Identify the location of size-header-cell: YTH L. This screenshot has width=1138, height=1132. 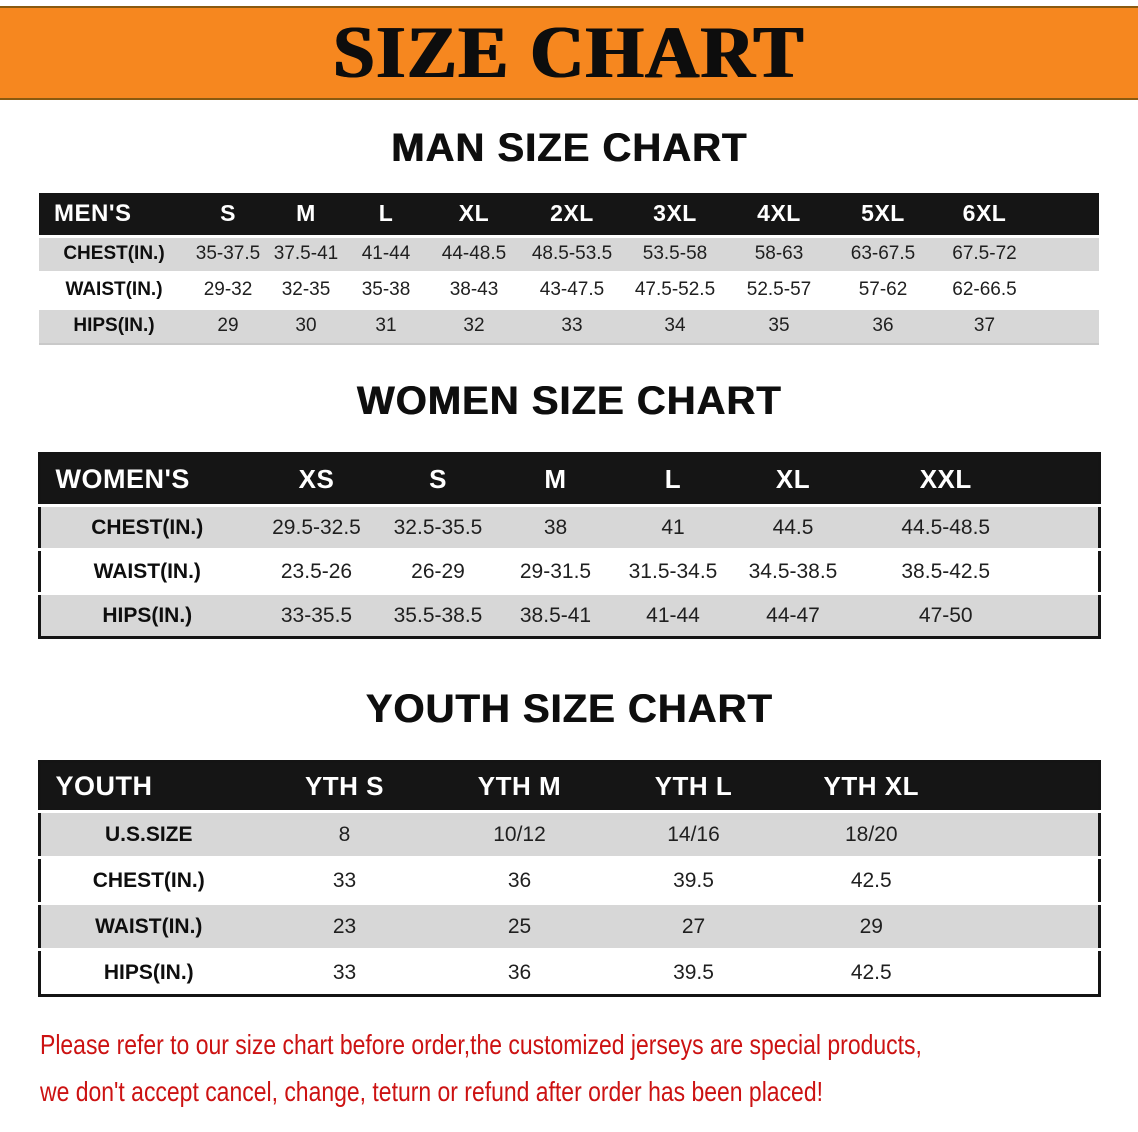
(693, 786).